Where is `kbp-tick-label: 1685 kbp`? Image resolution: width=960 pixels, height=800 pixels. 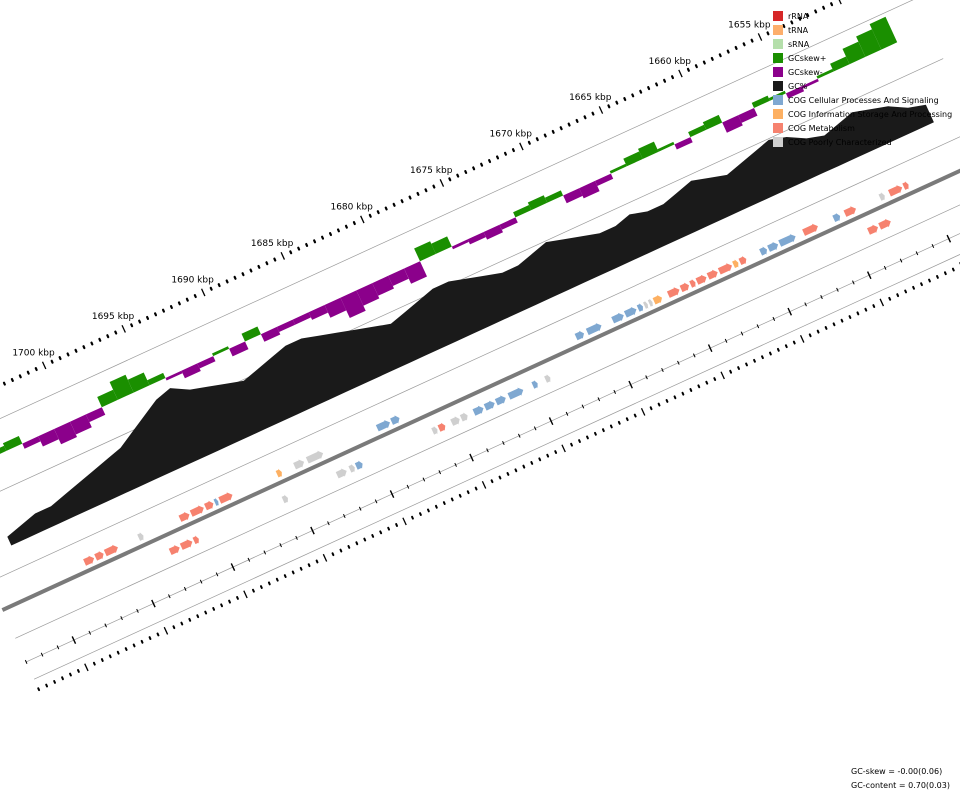 kbp-tick-label: 1685 kbp is located at coordinates (272, 244).